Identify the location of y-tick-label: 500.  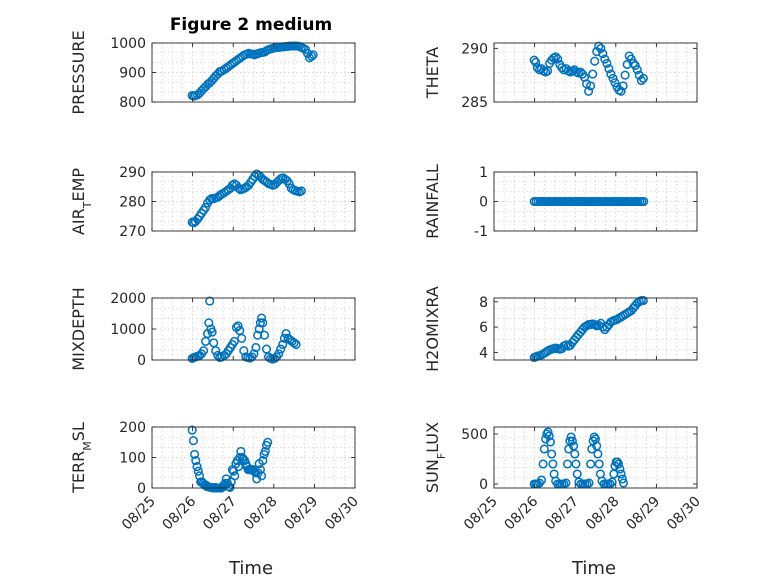
(474, 435).